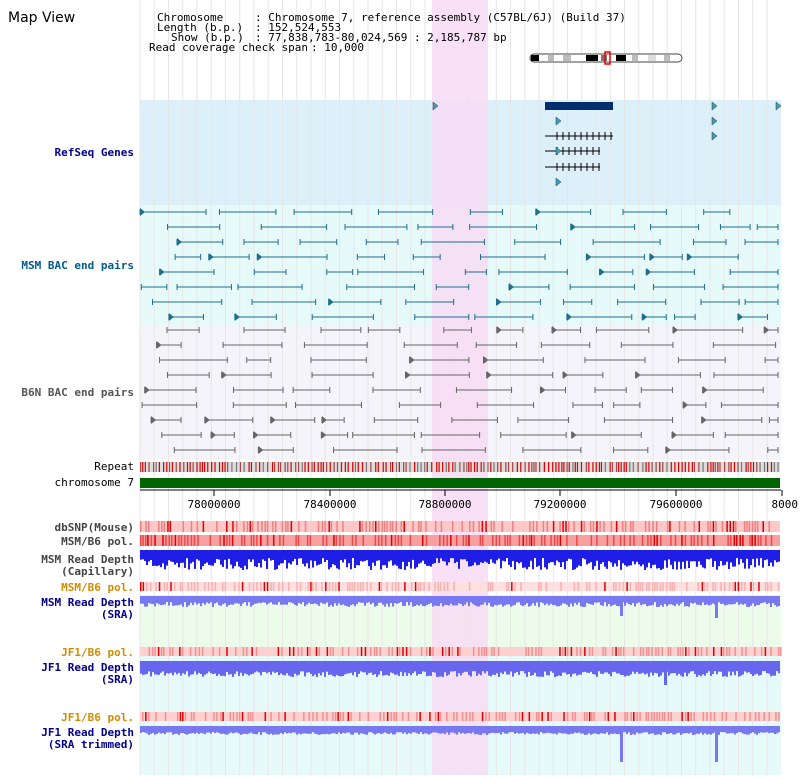 This screenshot has height=779, width=800. I want to click on refseq-genes-track, so click(607, 144).